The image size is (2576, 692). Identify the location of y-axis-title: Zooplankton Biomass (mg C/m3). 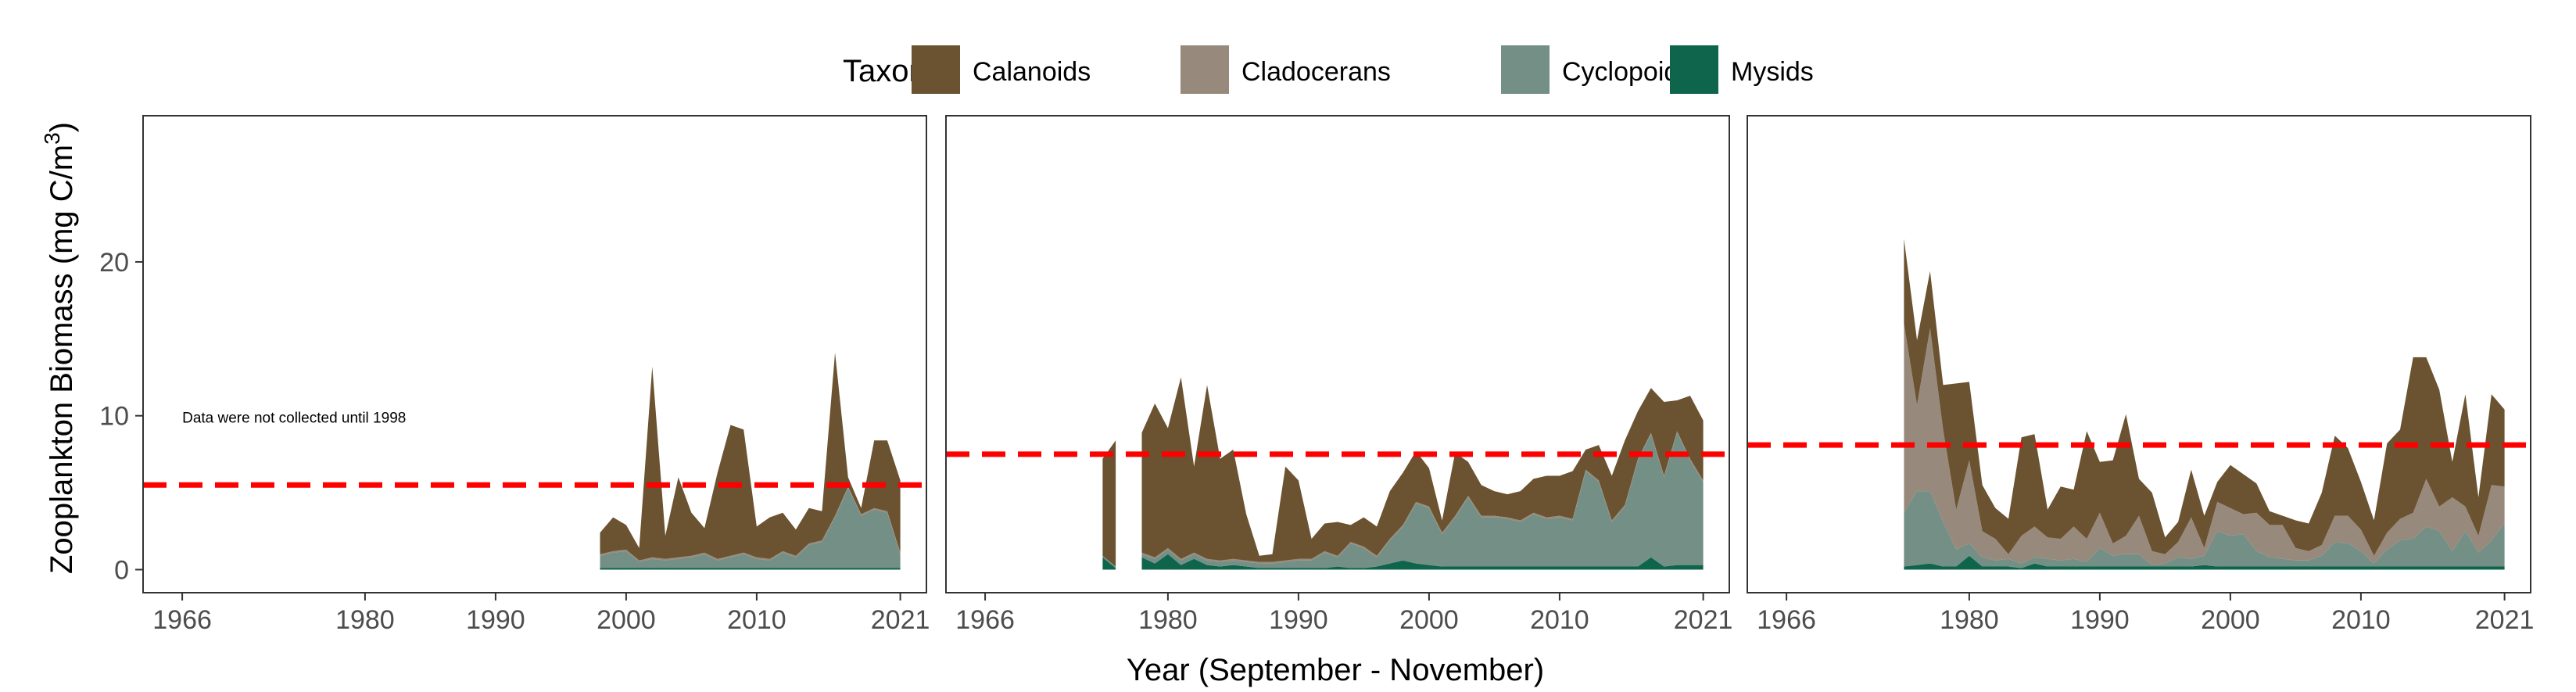
(60, 348).